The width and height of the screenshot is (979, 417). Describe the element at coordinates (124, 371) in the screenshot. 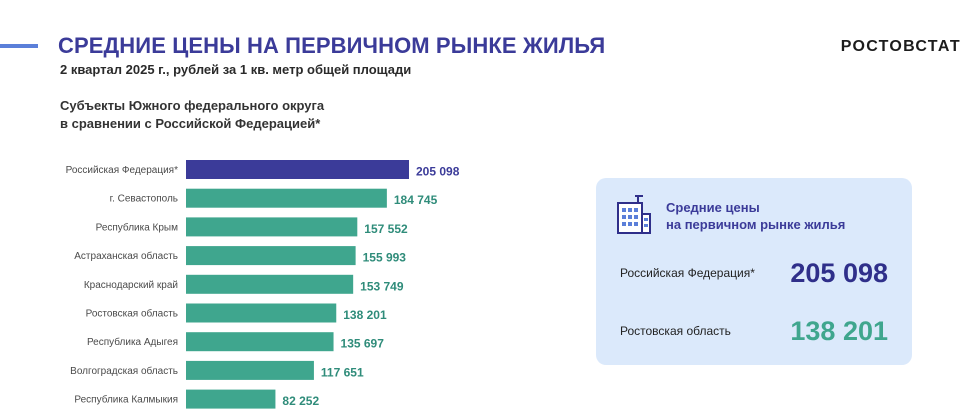

I see `category-label: Волгоградская область` at that location.